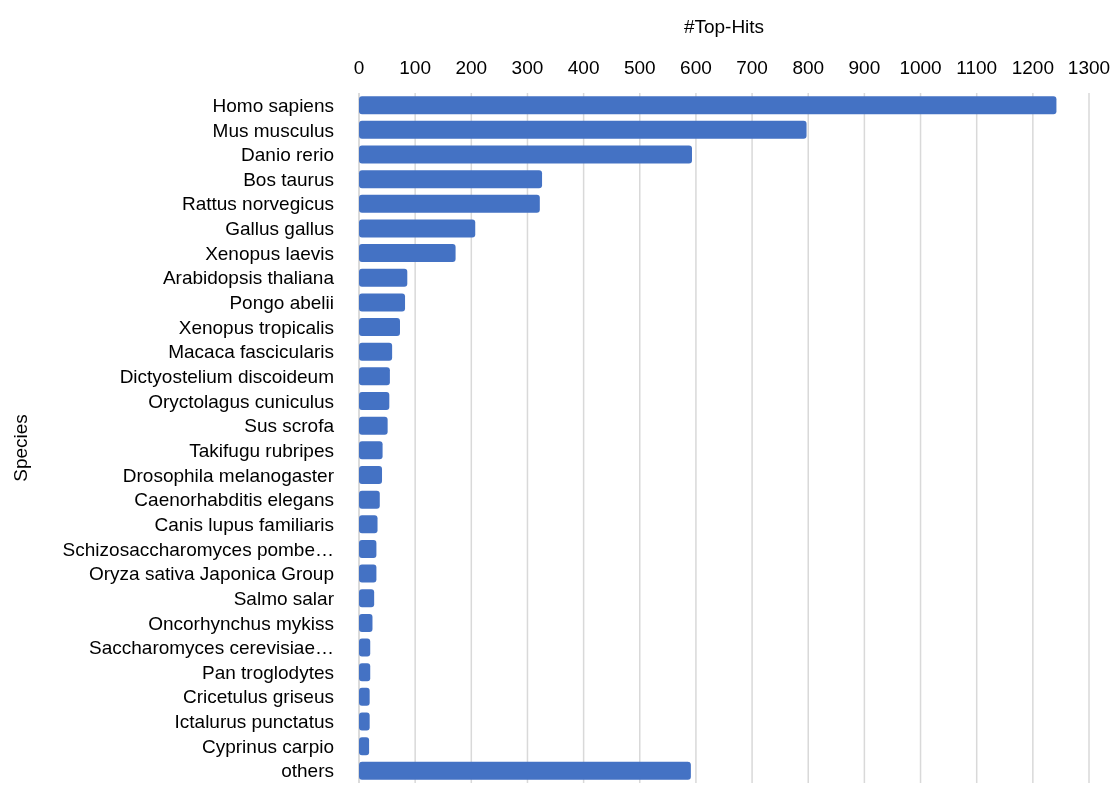 This screenshot has height=787, width=1119. Describe the element at coordinates (241, 401) in the screenshot. I see `y-tick-label: Oryctolagus cuniculus` at that location.